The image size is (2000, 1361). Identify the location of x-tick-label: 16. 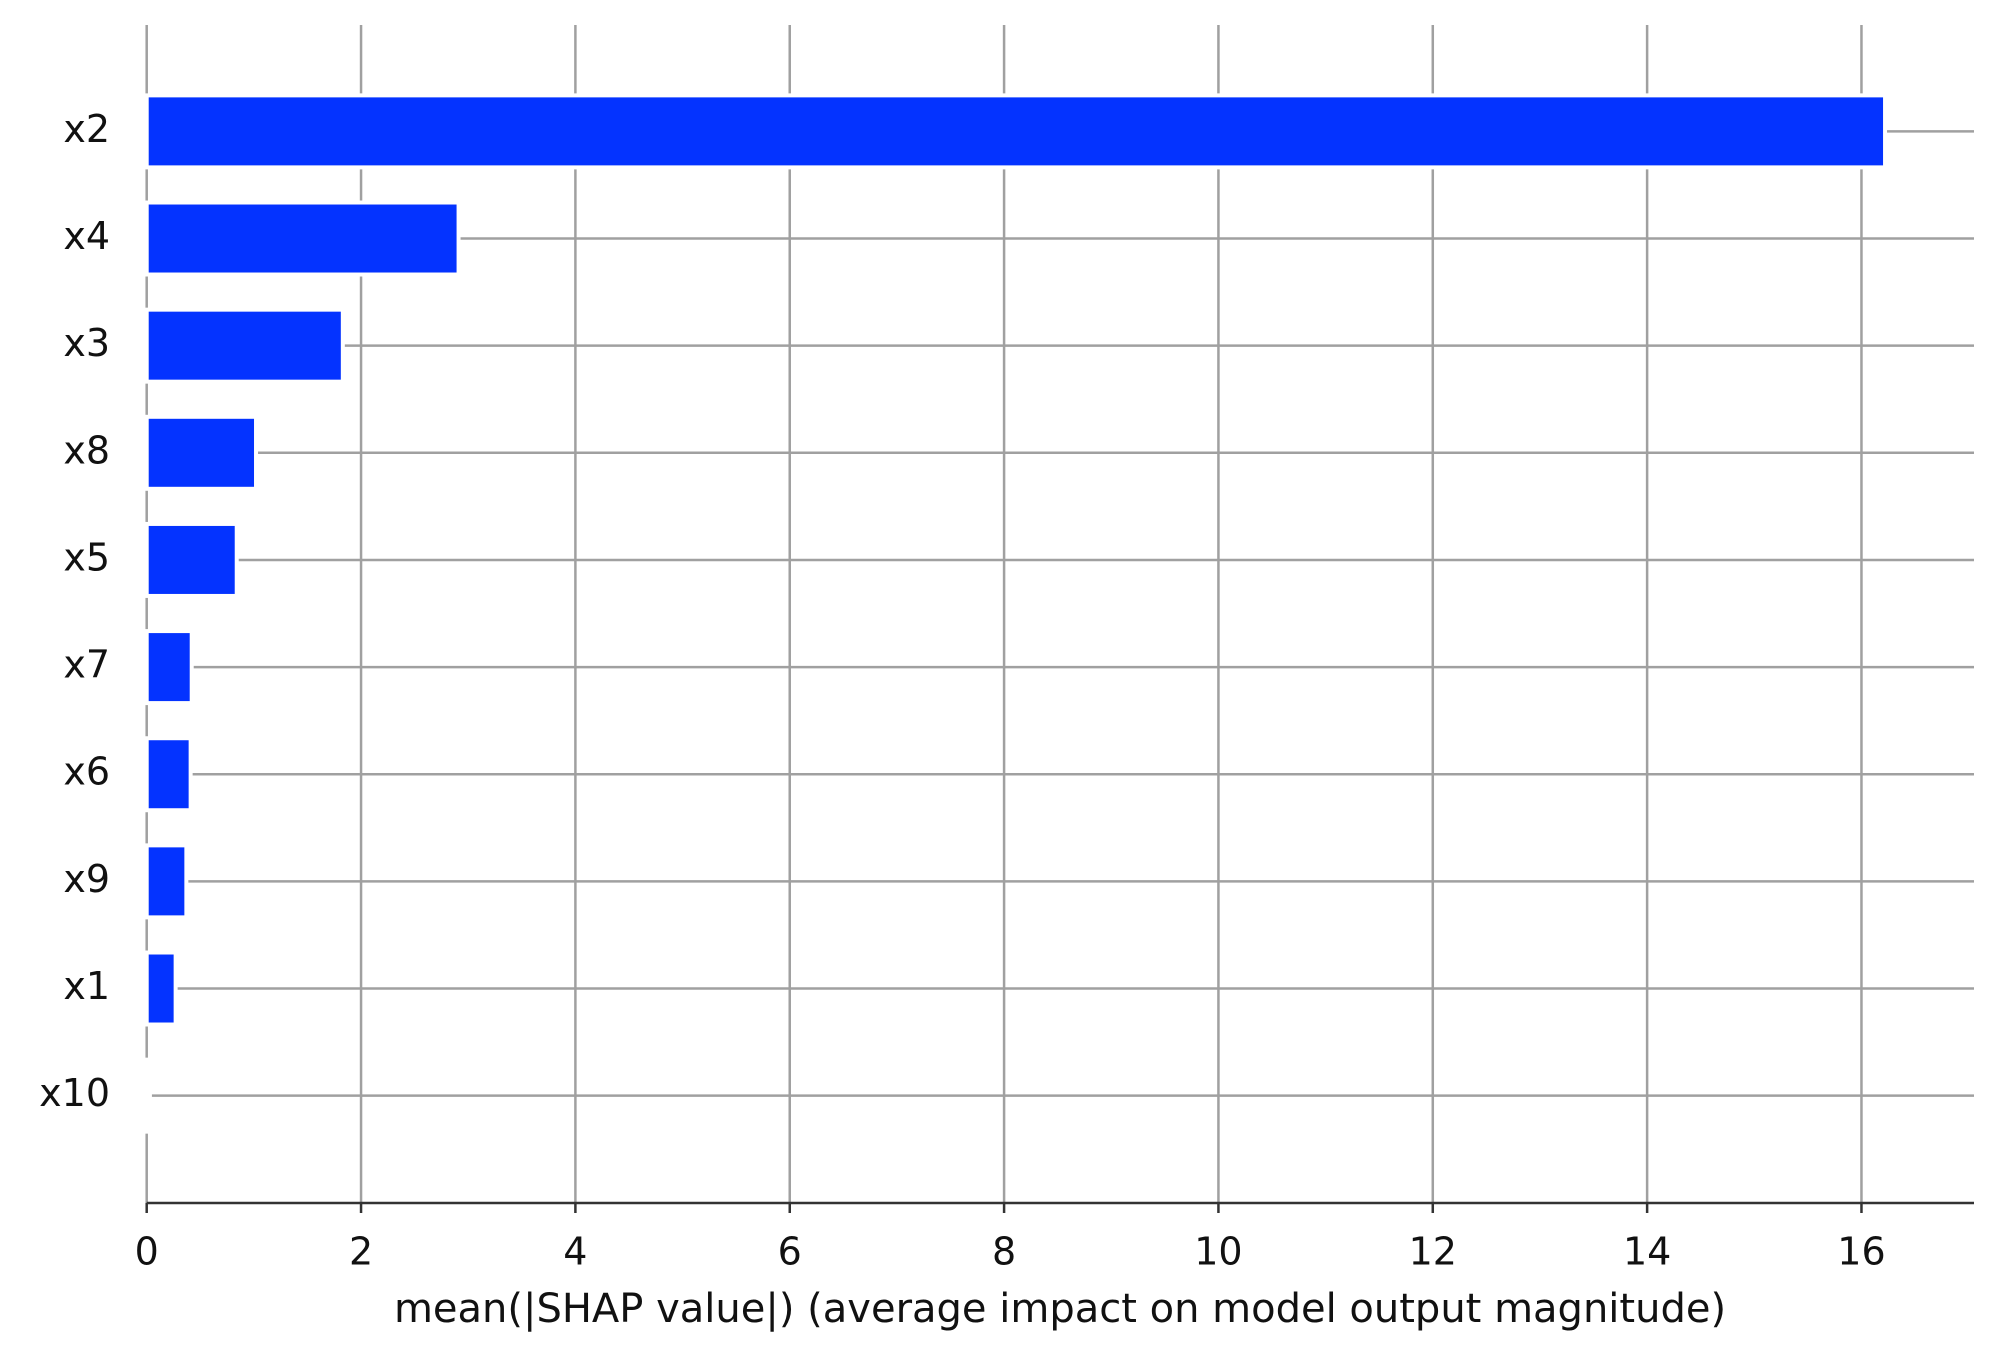
(1861, 1252).